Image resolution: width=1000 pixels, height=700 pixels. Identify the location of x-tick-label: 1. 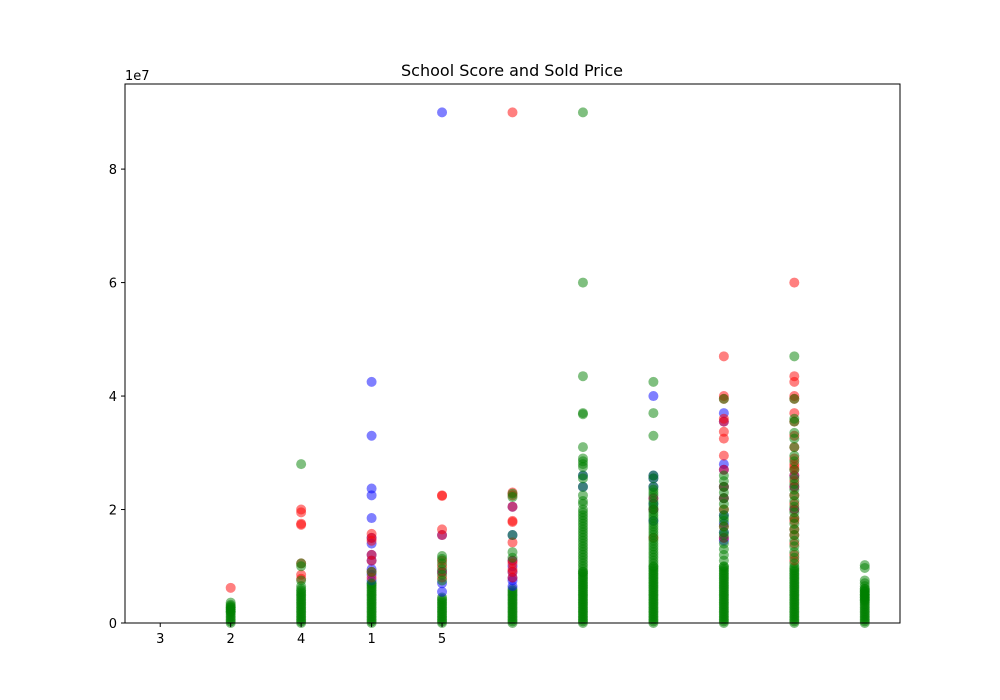
(371, 639).